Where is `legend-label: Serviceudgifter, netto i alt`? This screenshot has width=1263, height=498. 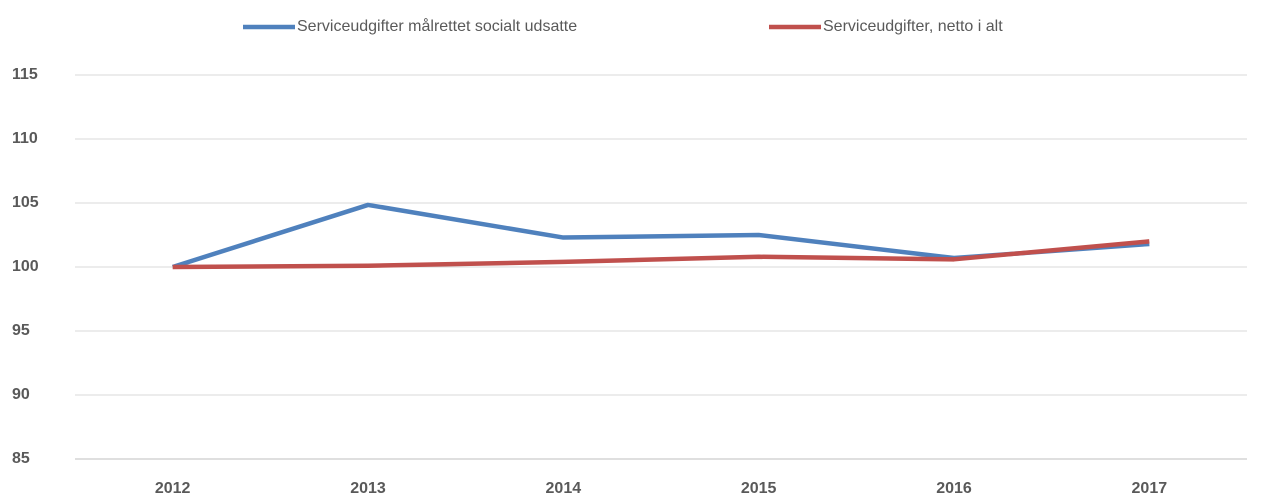 legend-label: Serviceudgifter, netto i alt is located at coordinates (913, 26).